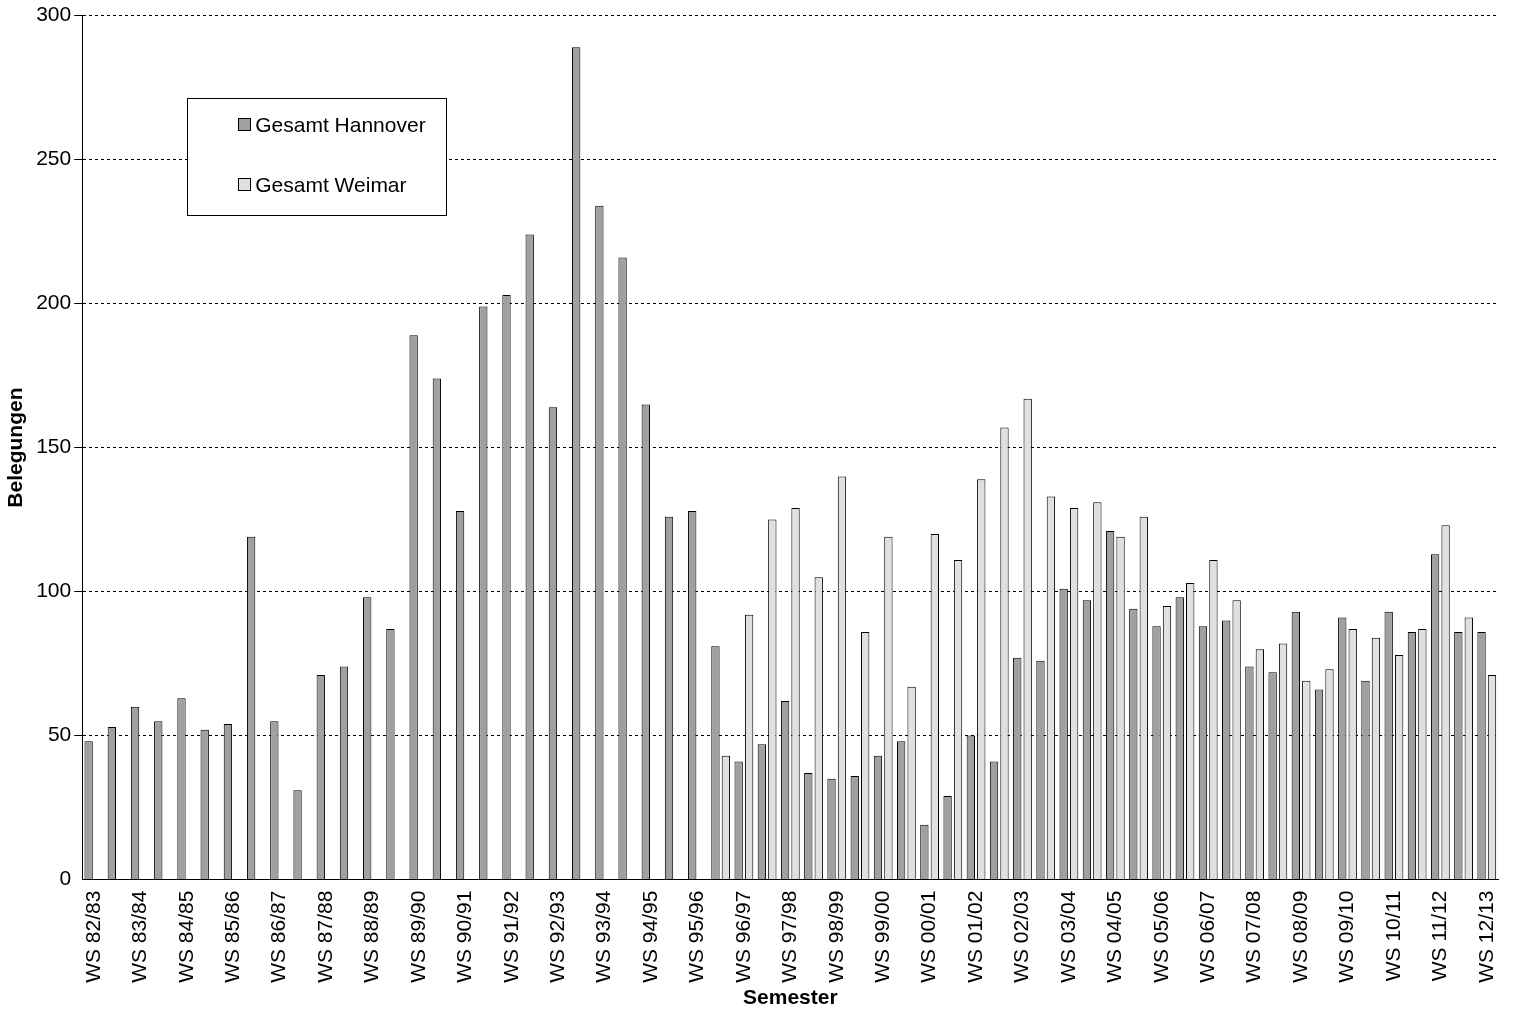 The height and width of the screenshot is (1011, 1515). Describe the element at coordinates (1253, 936) in the screenshot. I see `x-tick-label: WS 07/08` at that location.